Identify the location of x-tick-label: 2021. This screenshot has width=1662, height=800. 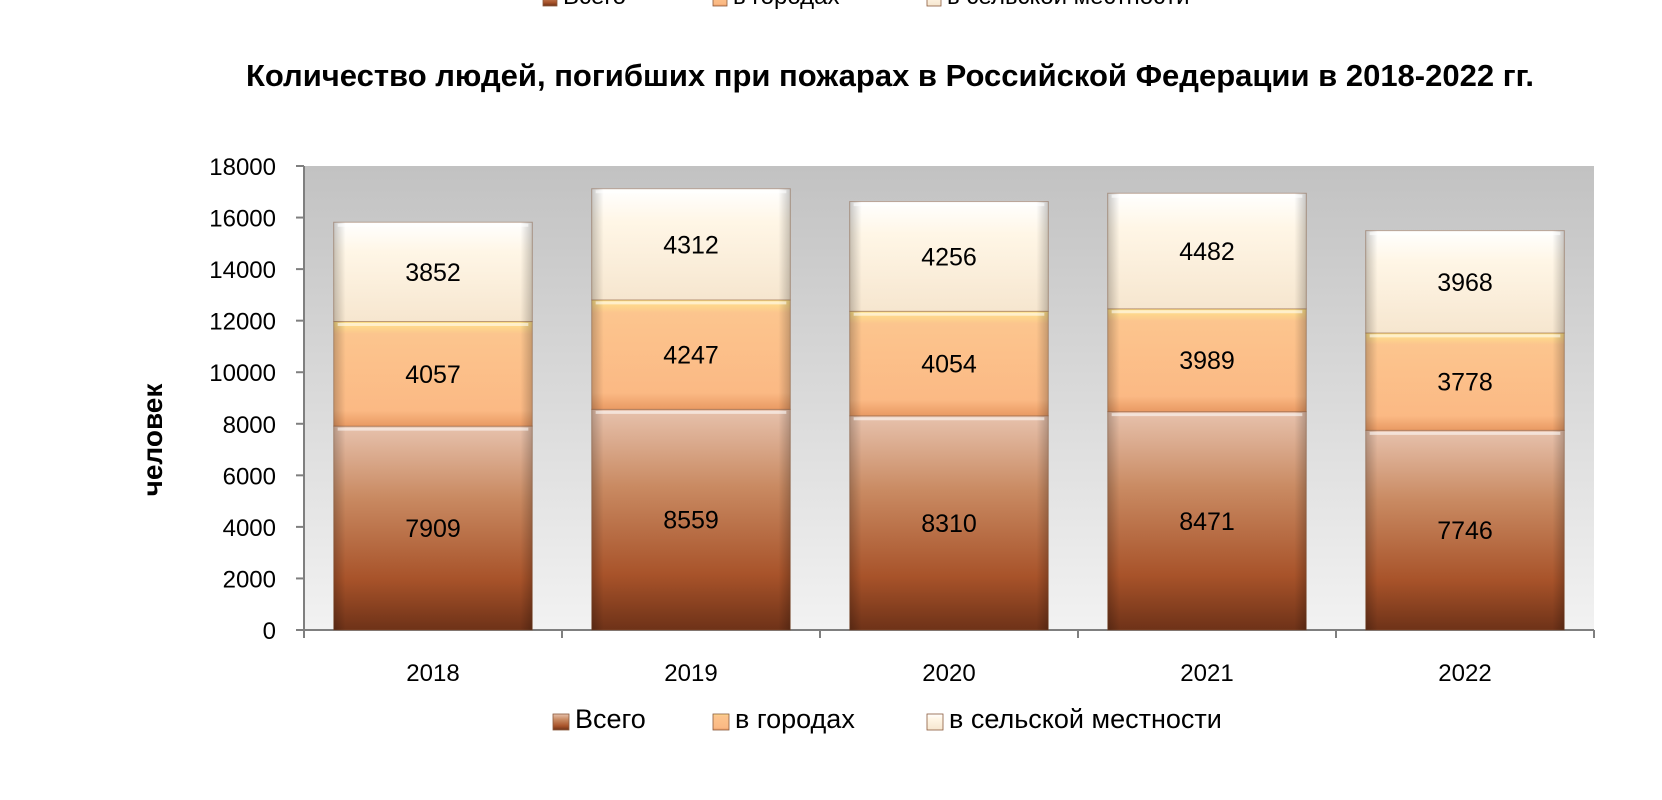
(1206, 673).